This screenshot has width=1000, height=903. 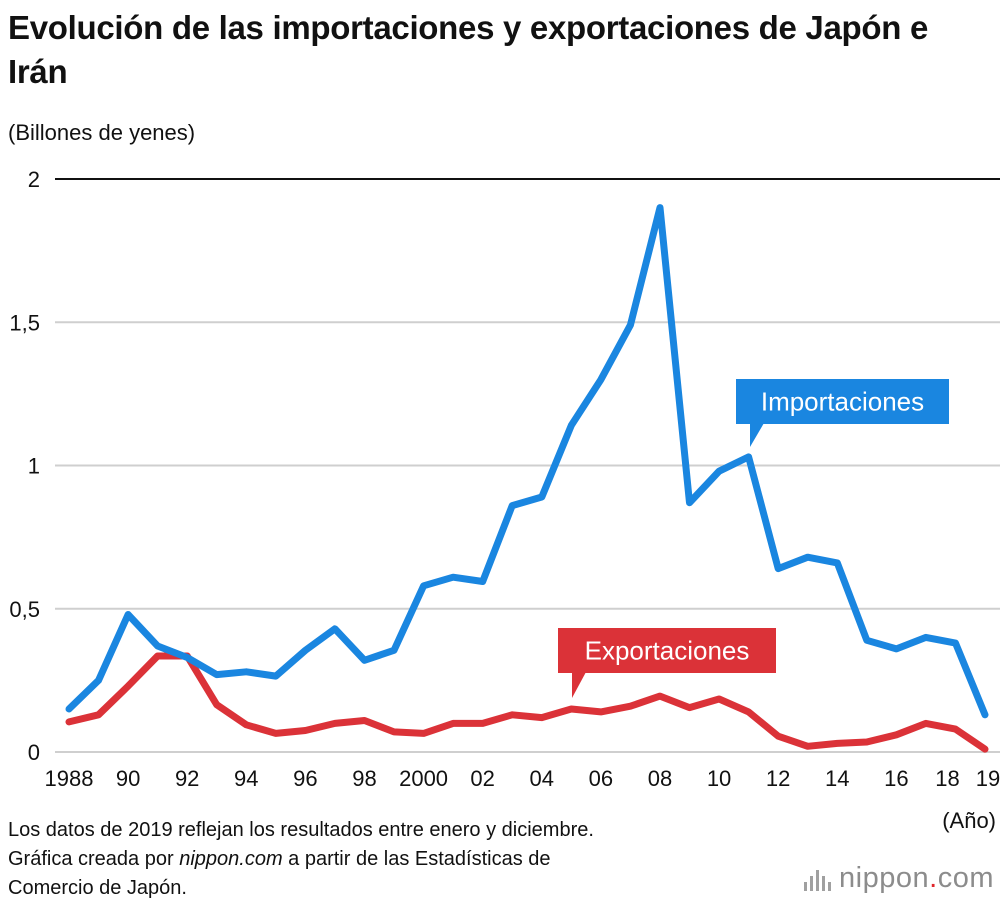 I want to click on x-tick-label: 04, so click(x=542, y=778).